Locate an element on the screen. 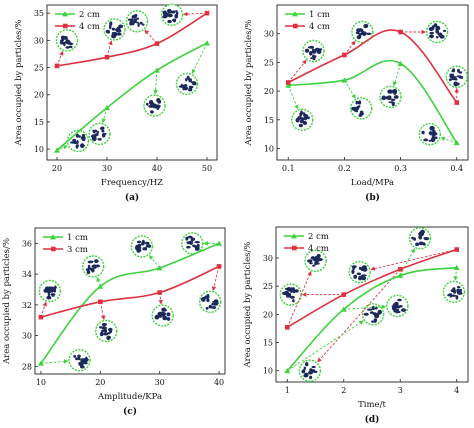 This screenshot has height=428, width=474. legend-label: 2 cm is located at coordinates (89, 15).